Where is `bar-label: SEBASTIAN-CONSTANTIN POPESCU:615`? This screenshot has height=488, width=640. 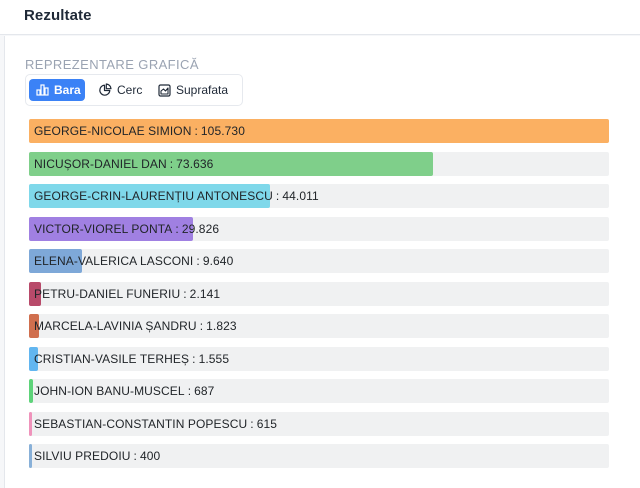 bar-label: SEBASTIAN-CONSTANTIN POPESCU:615 is located at coordinates (155, 424).